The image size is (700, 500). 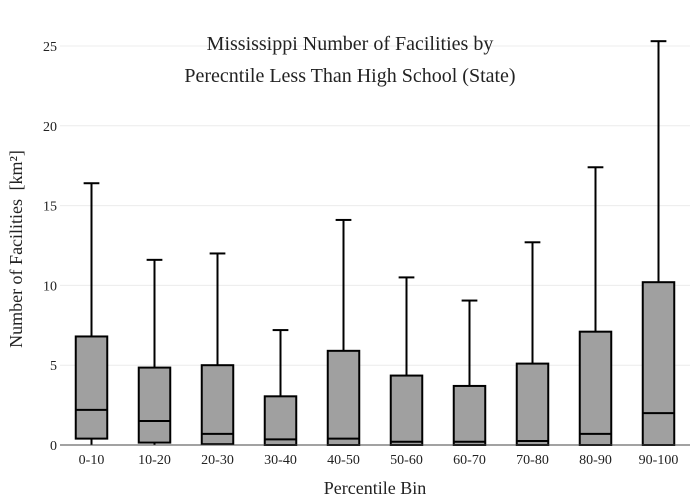 What do you see at coordinates (50, 127) in the screenshot?
I see `y-tick-label: 20` at bounding box center [50, 127].